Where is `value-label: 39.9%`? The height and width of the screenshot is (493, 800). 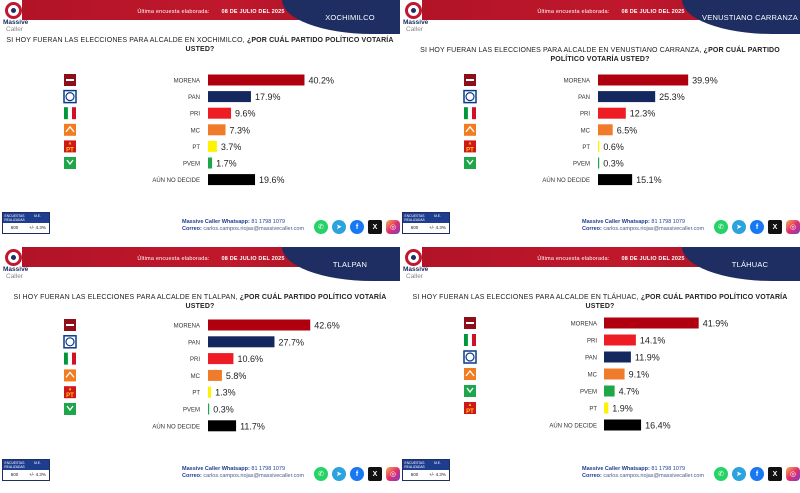 value-label: 39.9% is located at coordinates (705, 81).